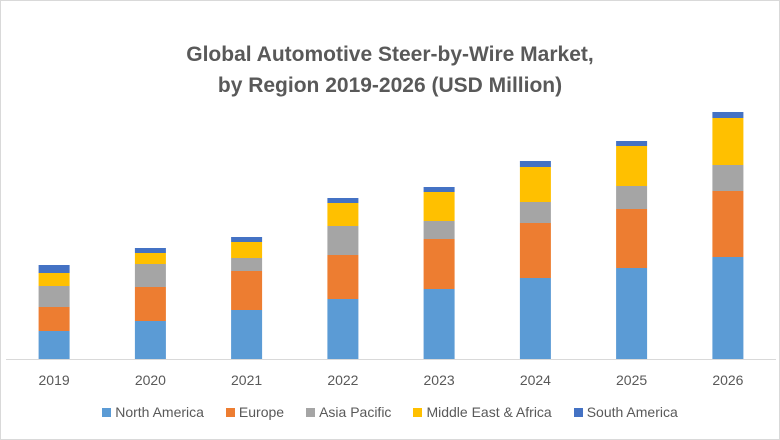  I want to click on x-tick-labels: 2019 2020 2021 2022 2023 2024 2025 2026, so click(391, 380).